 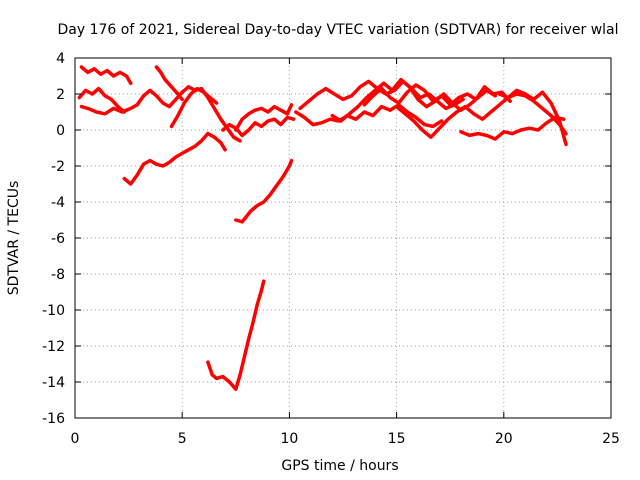 What do you see at coordinates (75, 439) in the screenshot?
I see `x-tick-label: 0` at bounding box center [75, 439].